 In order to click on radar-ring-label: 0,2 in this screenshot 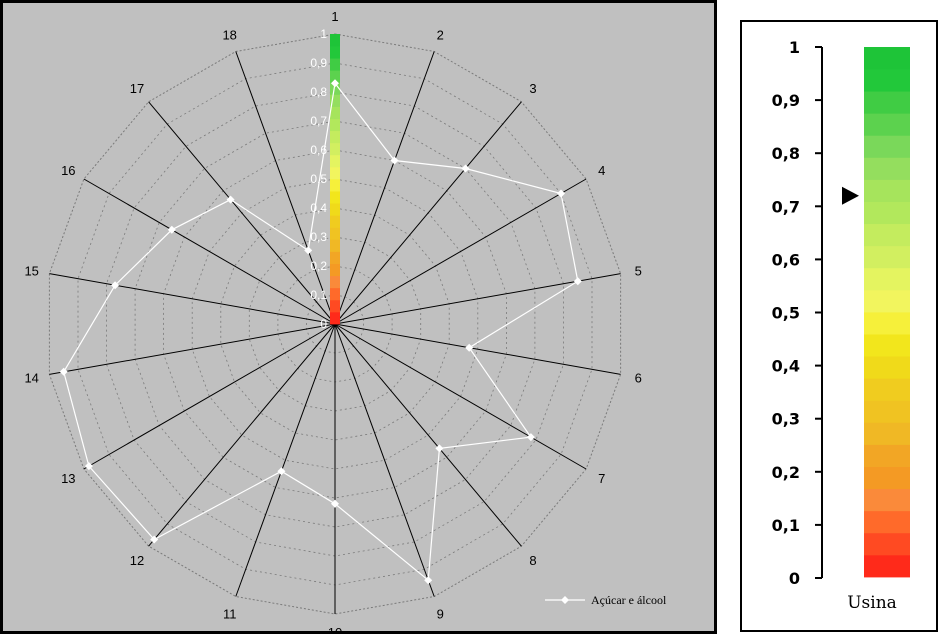, I will do `click(318, 266)`.